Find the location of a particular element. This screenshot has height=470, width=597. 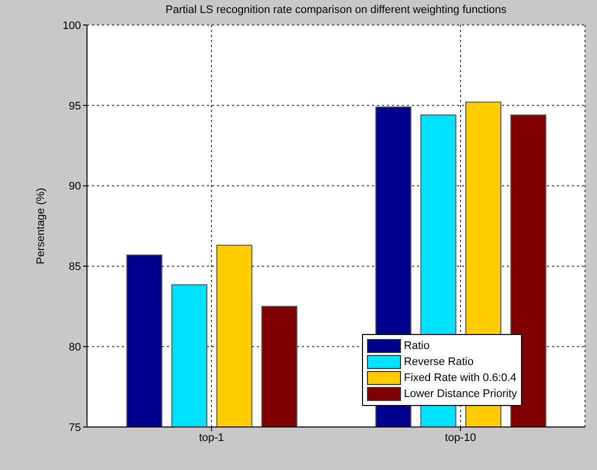

y-tick-label: 90 is located at coordinates (74, 186).